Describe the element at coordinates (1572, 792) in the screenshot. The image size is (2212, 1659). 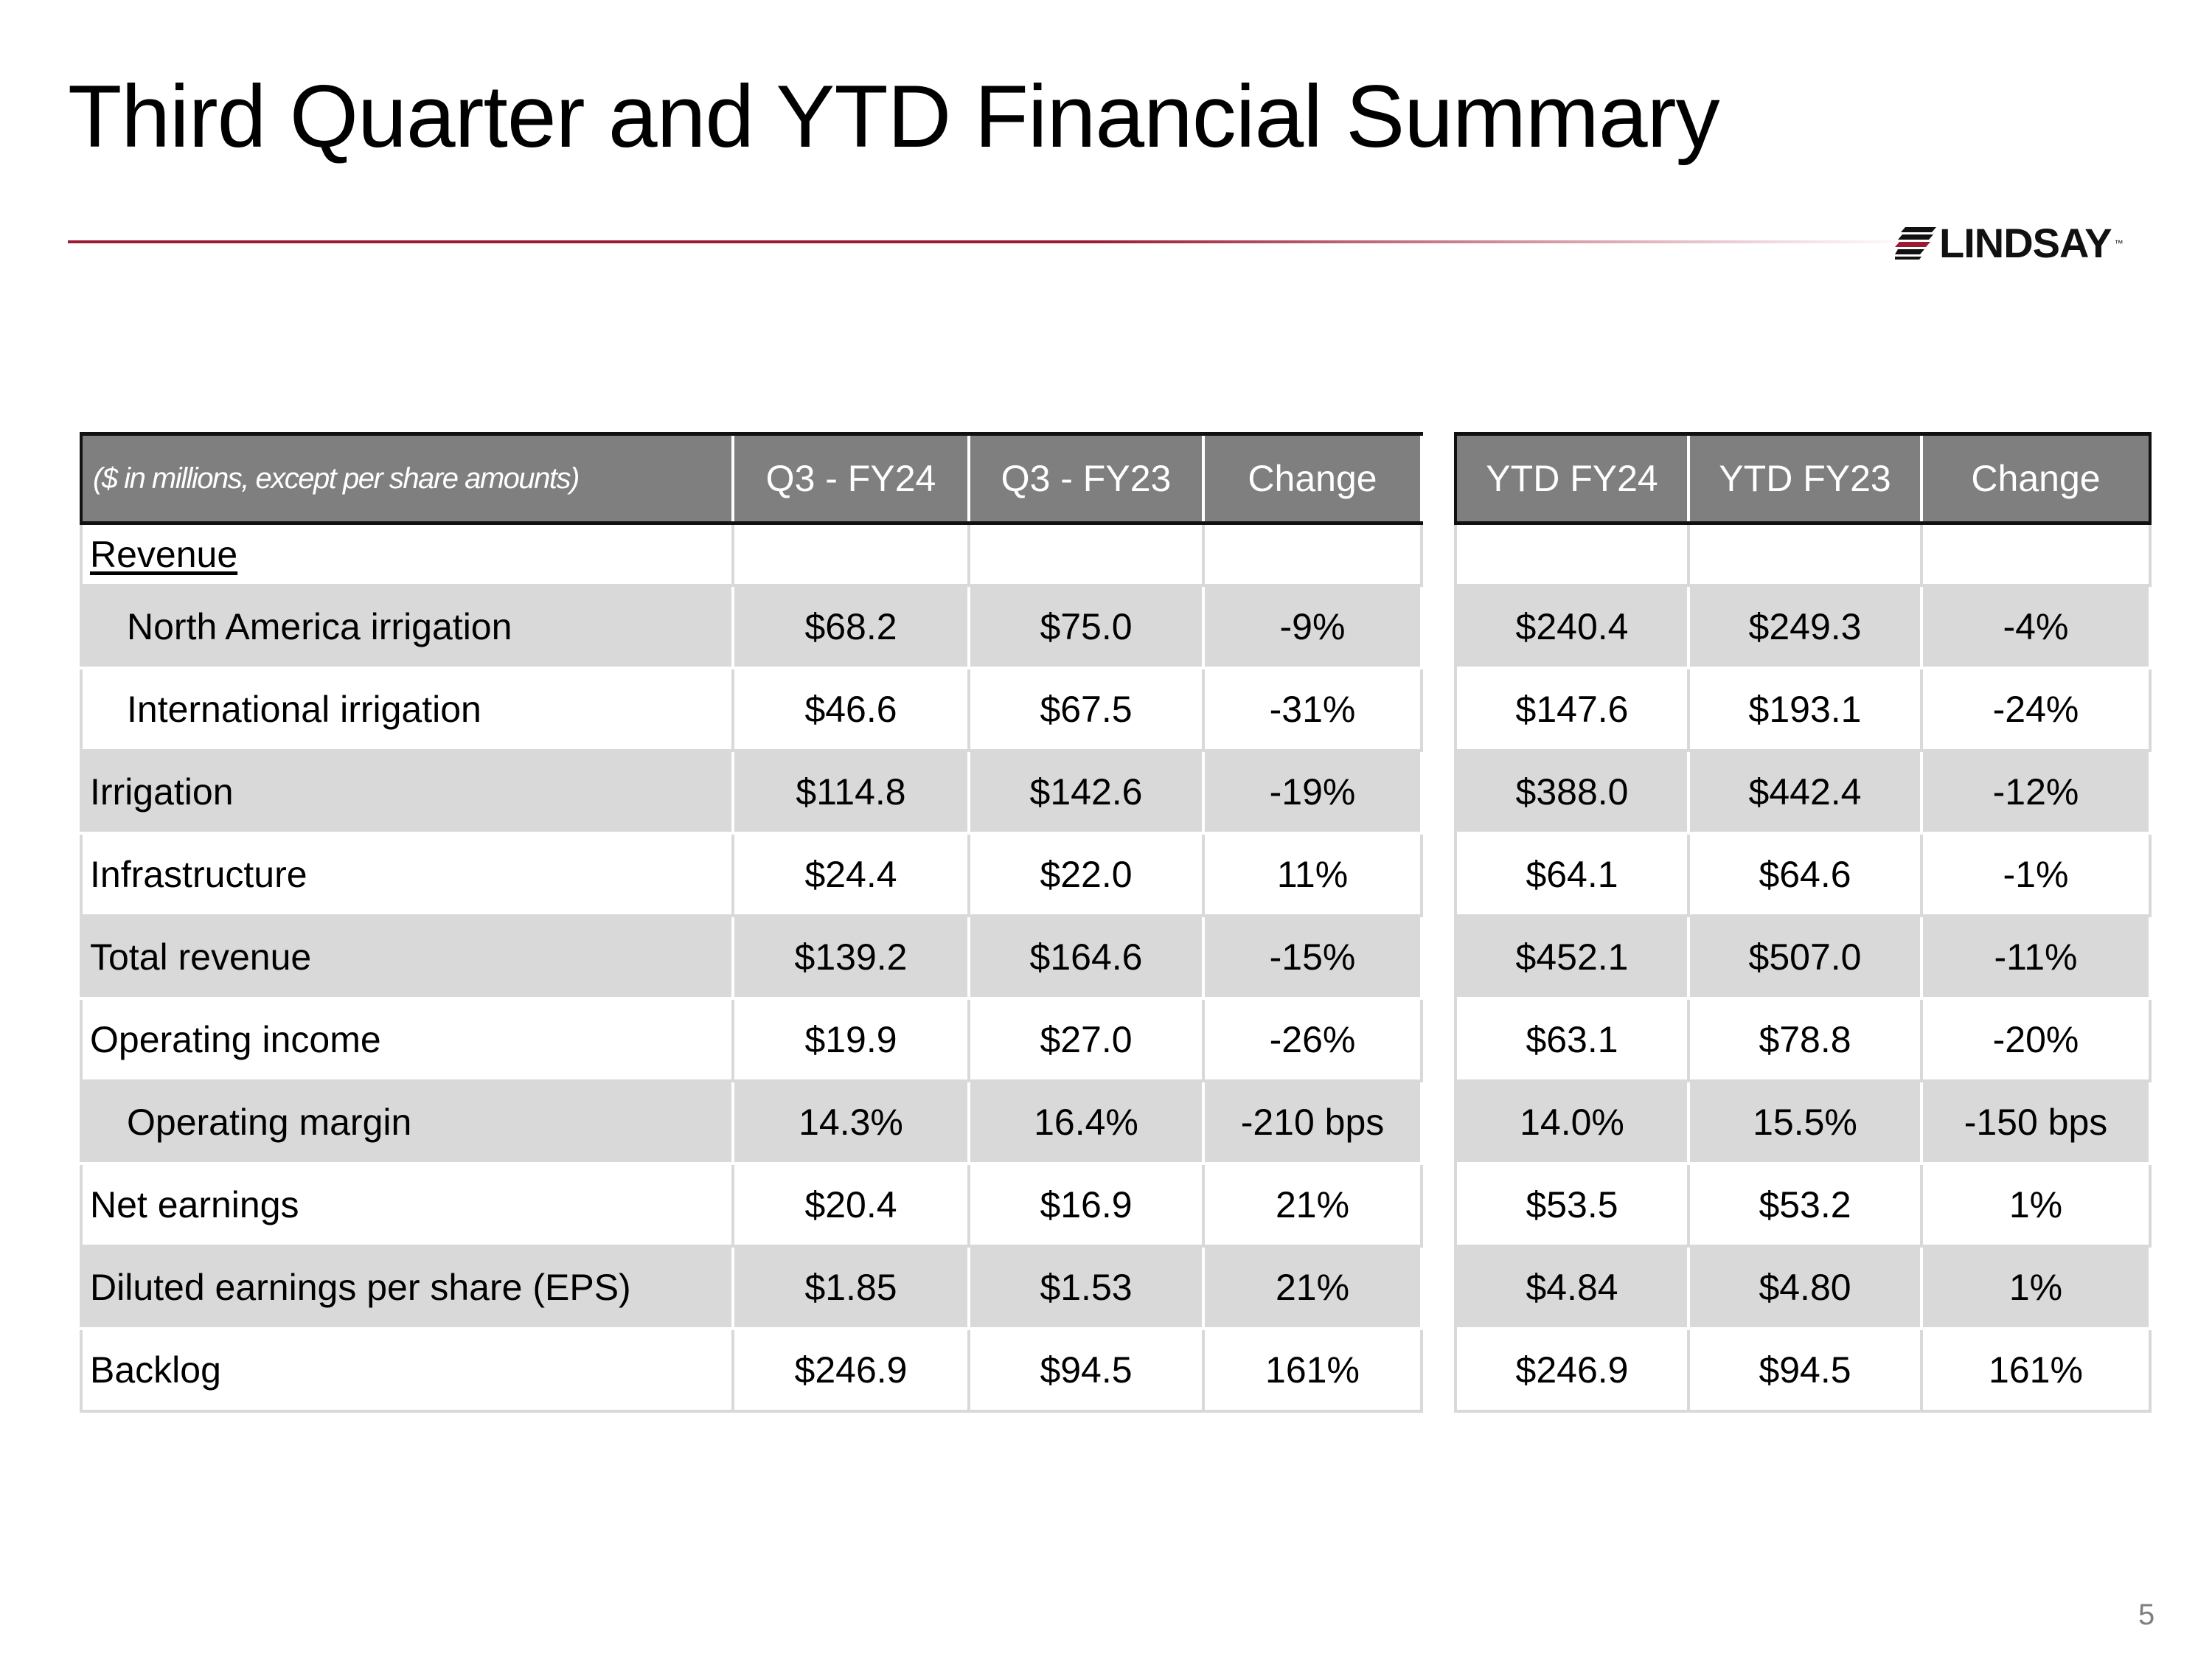
I see `cell-ytd-fy24: $388.0` at that location.